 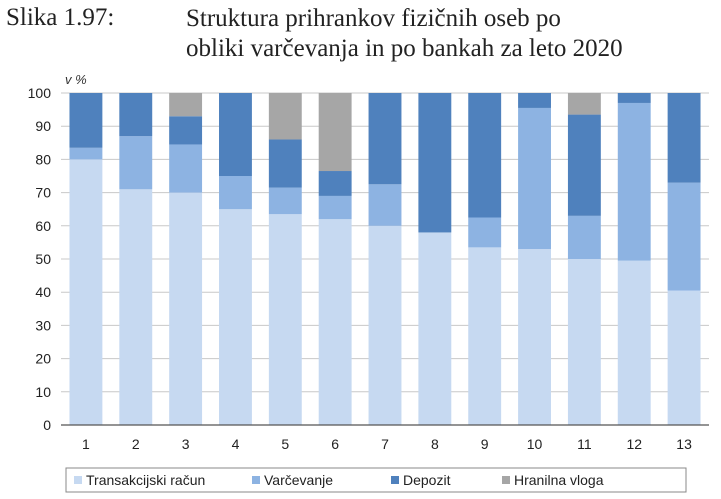 I want to click on x-tick-label: 6, so click(x=335, y=444).